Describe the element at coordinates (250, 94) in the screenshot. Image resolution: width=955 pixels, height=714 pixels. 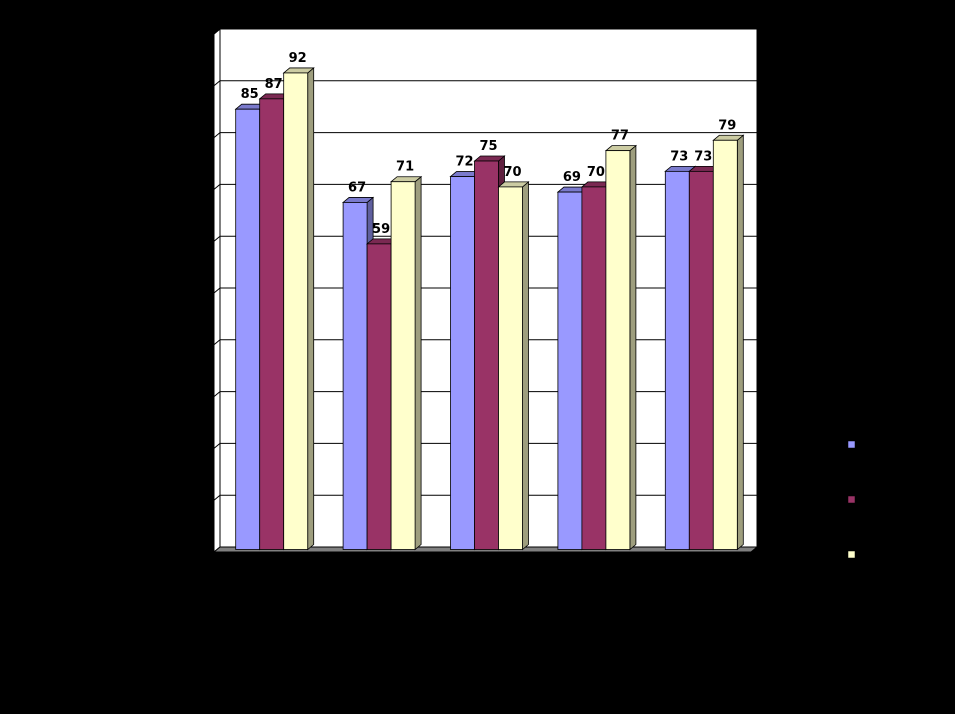
I see `data-label: 85` at that location.